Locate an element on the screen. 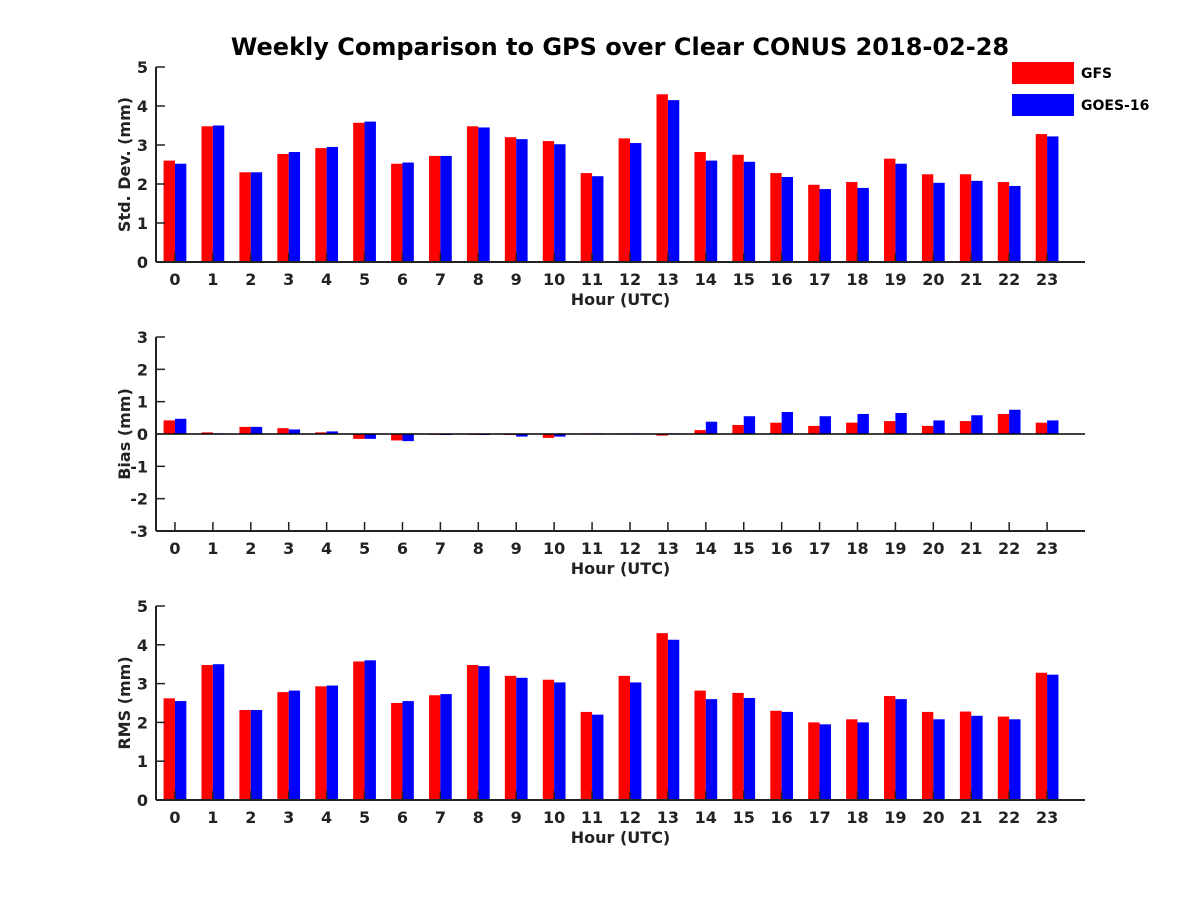 This screenshot has height=900, width=1200. ytick-label-rms-2: 2 is located at coordinates (142, 722).